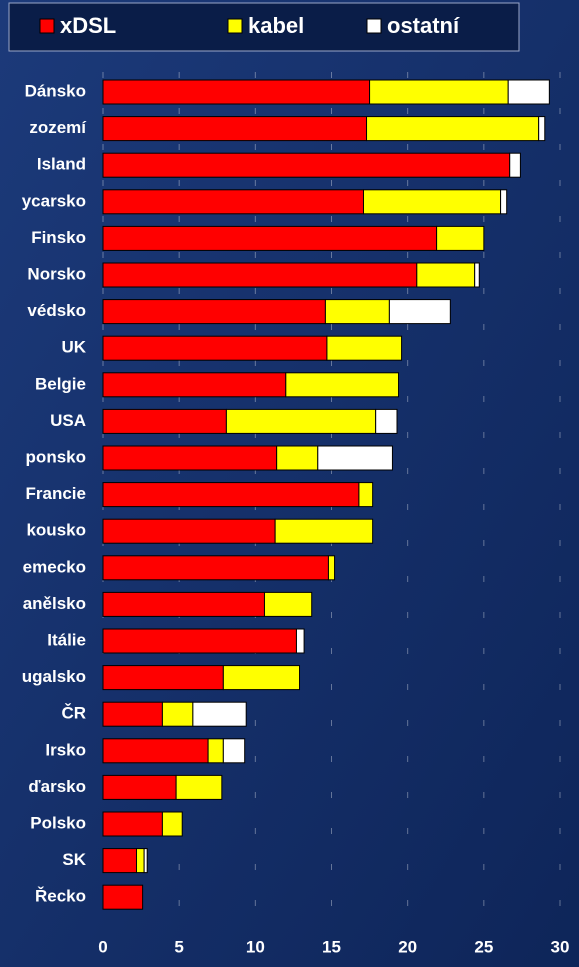  I want to click on y-tick-label: zozemí, so click(58, 127).